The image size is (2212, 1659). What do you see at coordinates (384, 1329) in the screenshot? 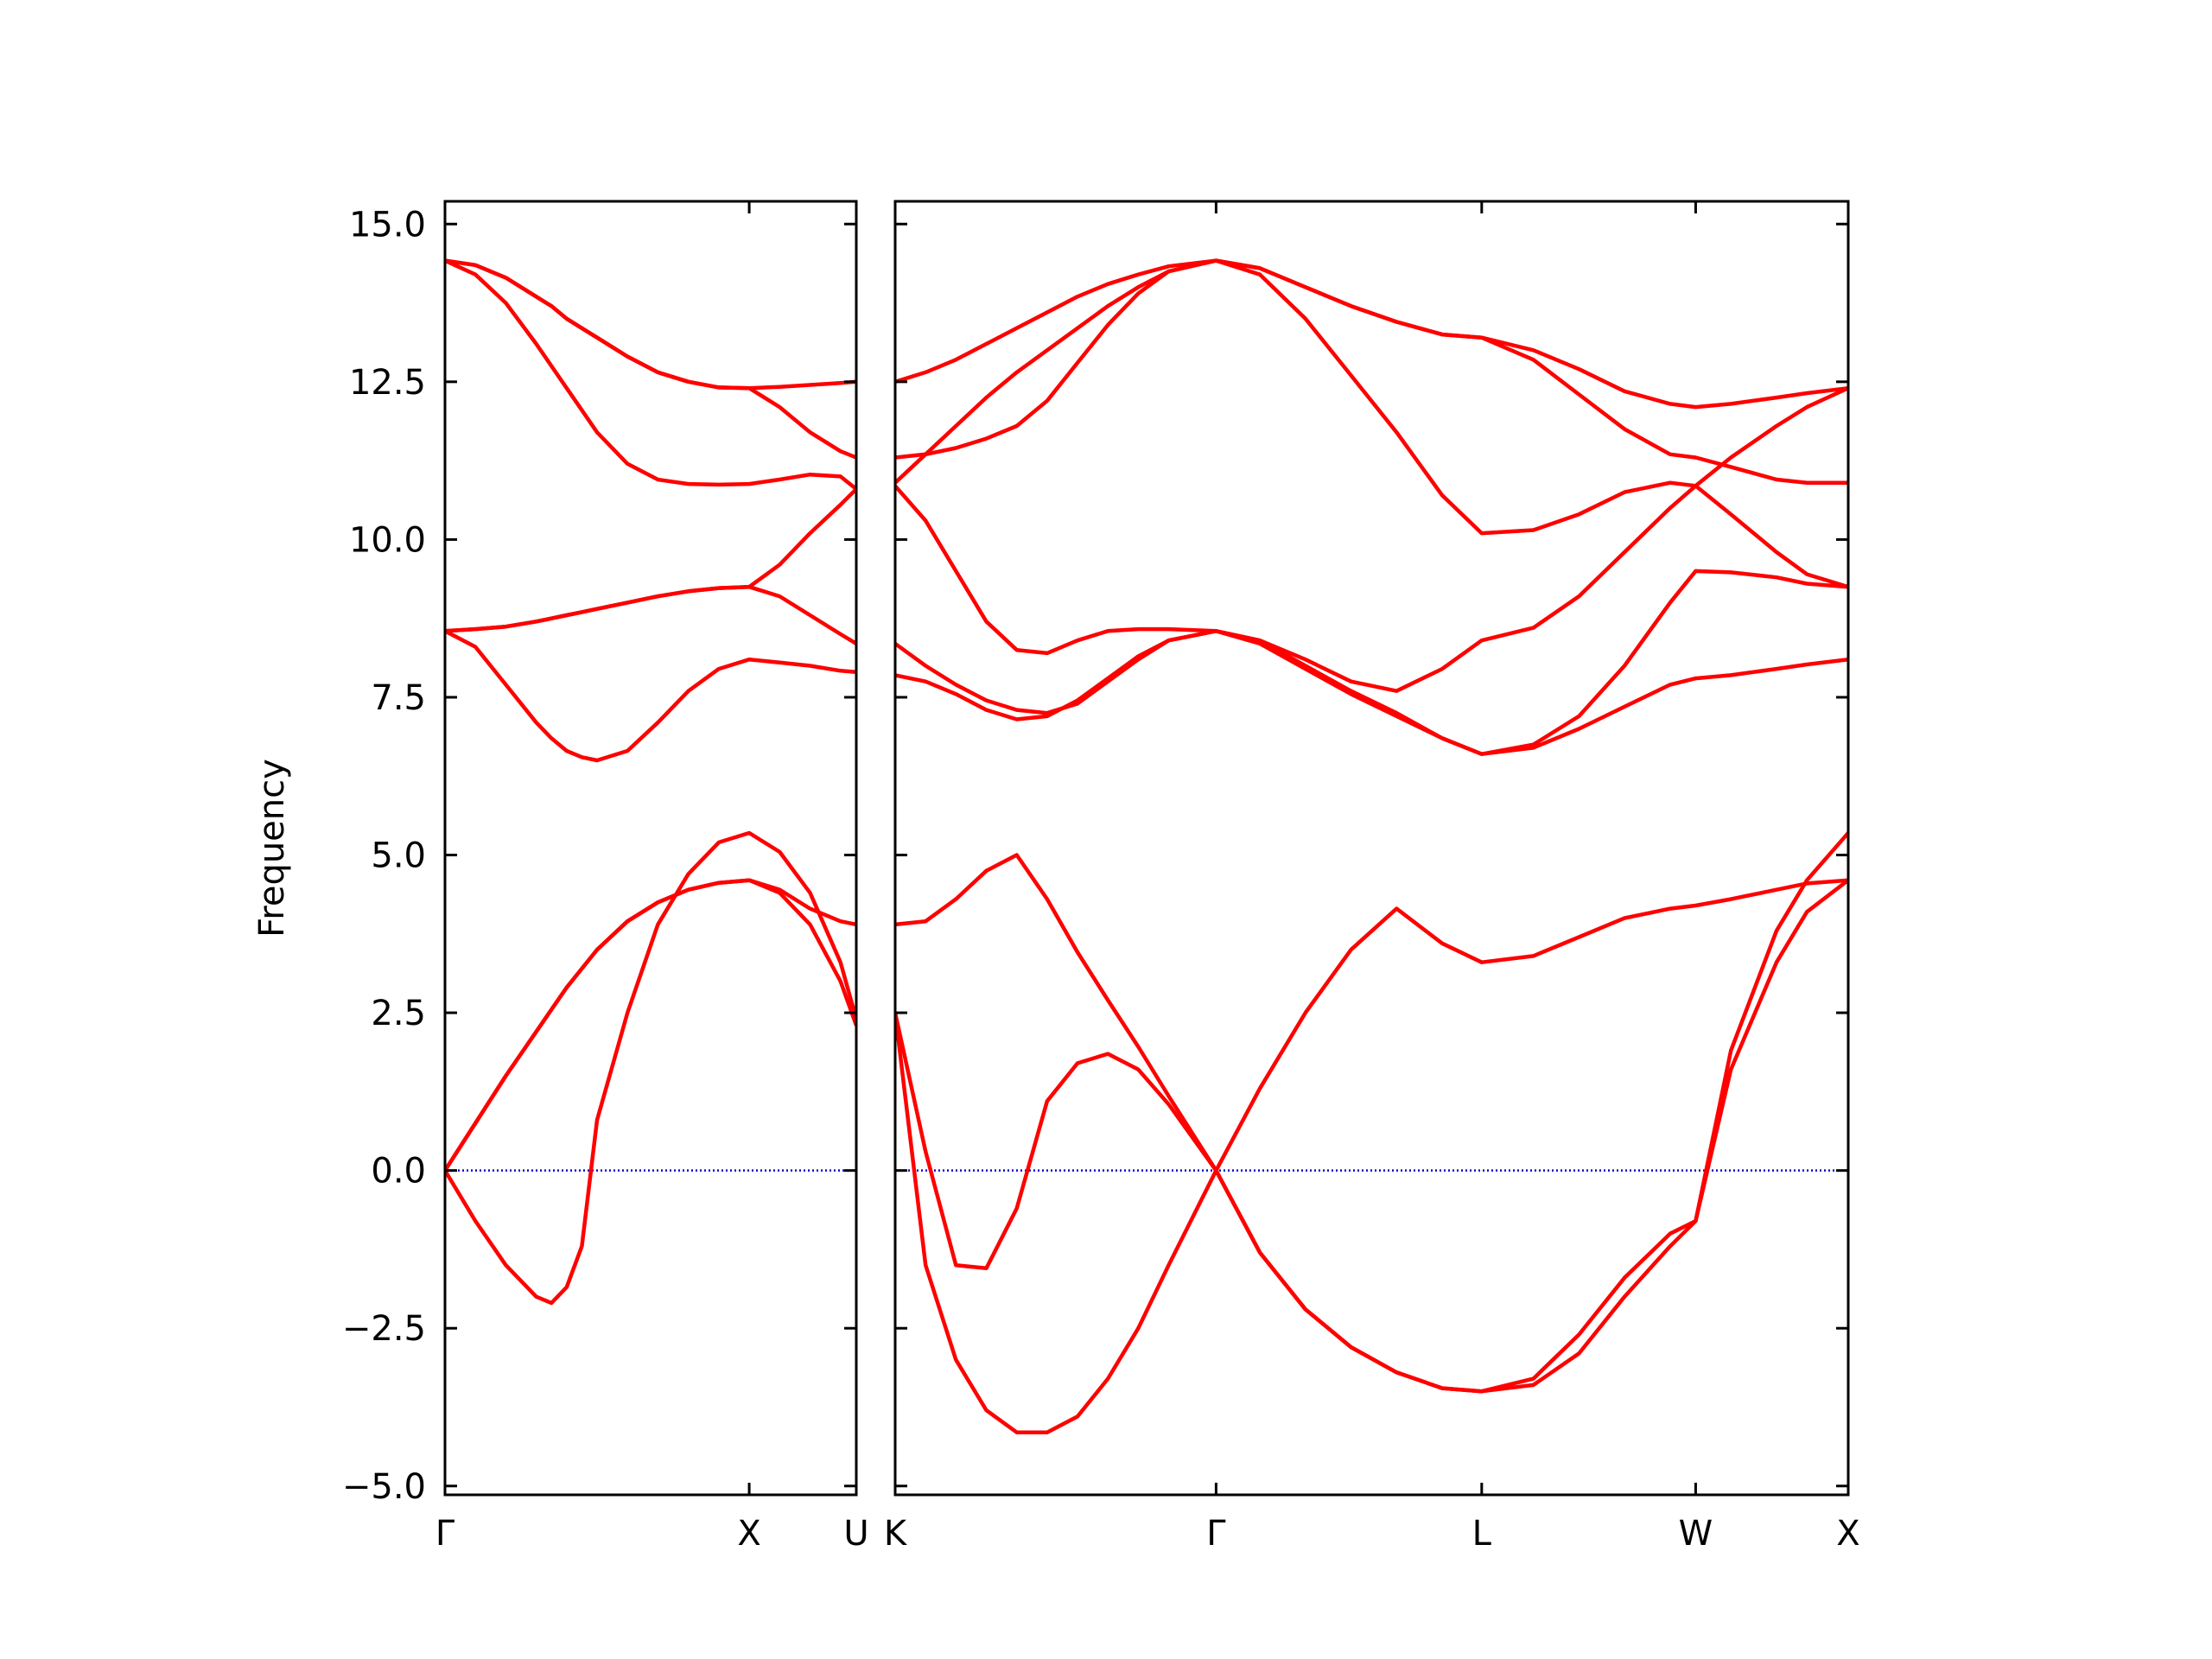
I see `y-tick-label: −2.5` at bounding box center [384, 1329].